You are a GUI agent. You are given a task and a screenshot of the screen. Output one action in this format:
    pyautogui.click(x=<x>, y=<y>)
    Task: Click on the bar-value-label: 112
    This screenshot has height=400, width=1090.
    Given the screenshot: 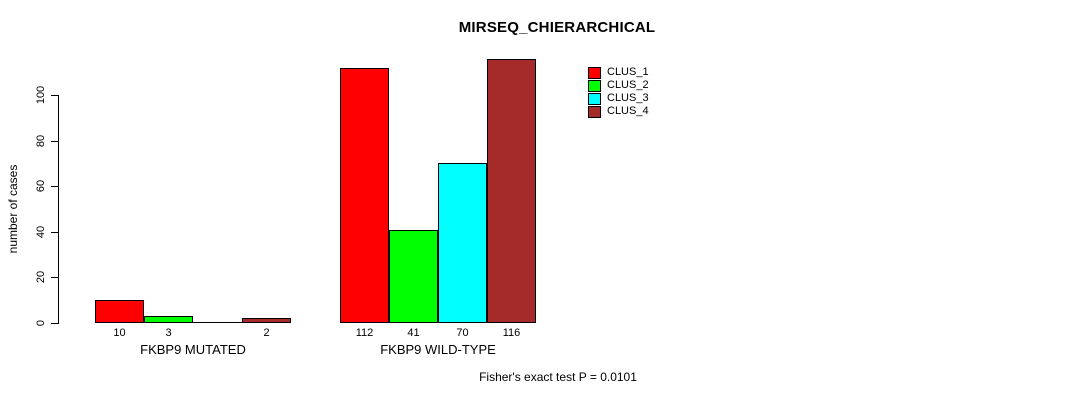 What is the action you would take?
    pyautogui.click(x=364, y=333)
    